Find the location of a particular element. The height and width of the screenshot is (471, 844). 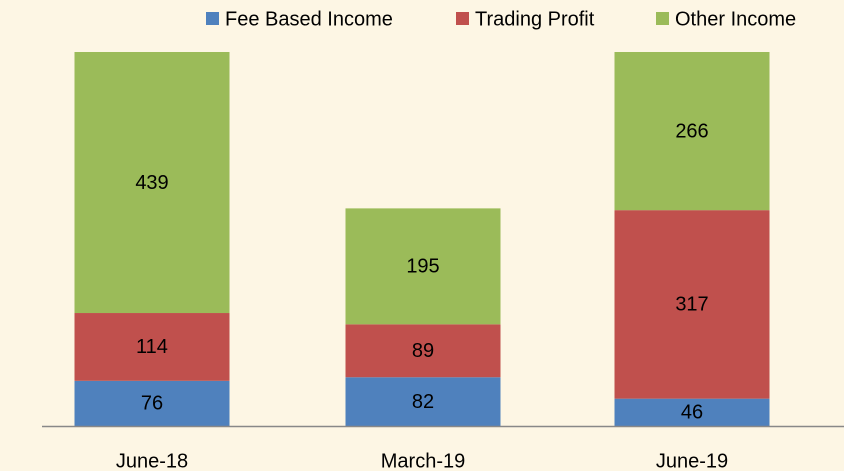

legend-label: Other Income is located at coordinates (735, 19).